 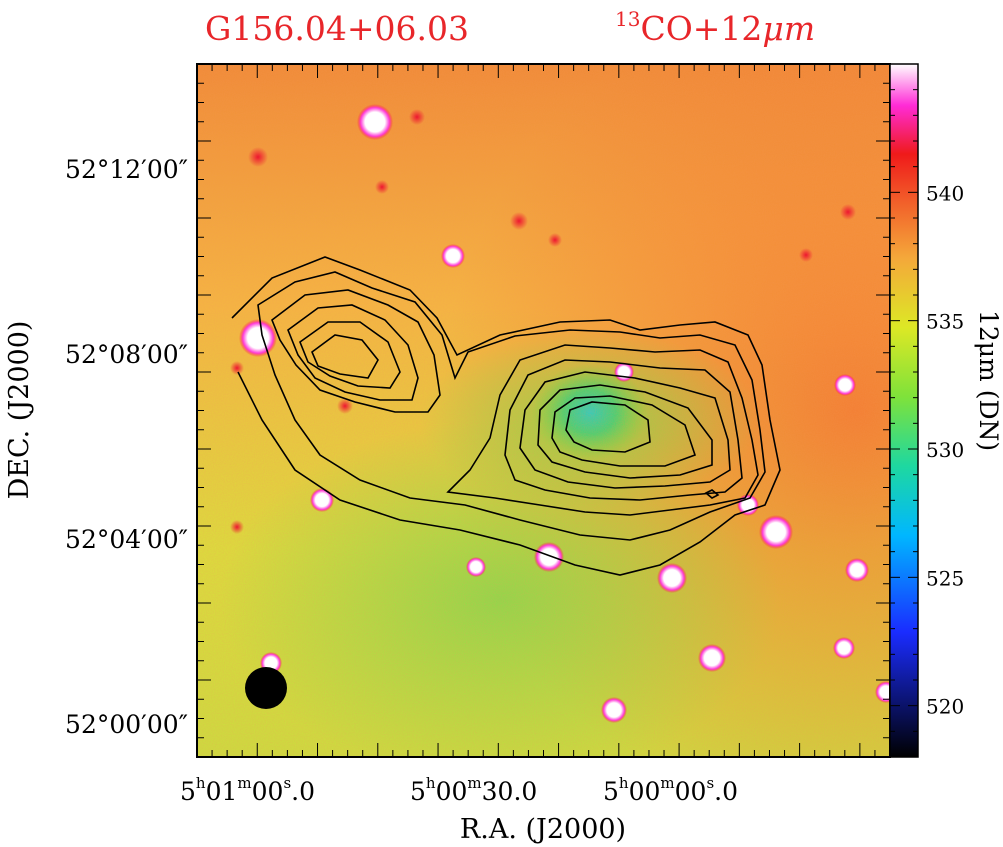 What do you see at coordinates (788, 28) in the screenshot?
I see `title-tracer-unit: μm` at bounding box center [788, 28].